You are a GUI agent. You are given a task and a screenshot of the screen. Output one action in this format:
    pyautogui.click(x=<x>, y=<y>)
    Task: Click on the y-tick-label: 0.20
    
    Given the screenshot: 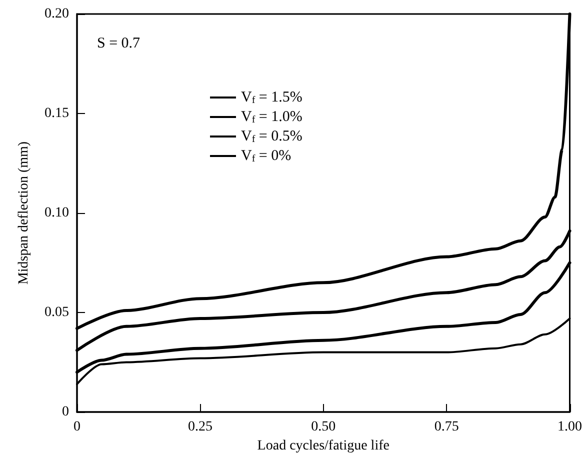 What is the action you would take?
    pyautogui.click(x=56, y=14)
    